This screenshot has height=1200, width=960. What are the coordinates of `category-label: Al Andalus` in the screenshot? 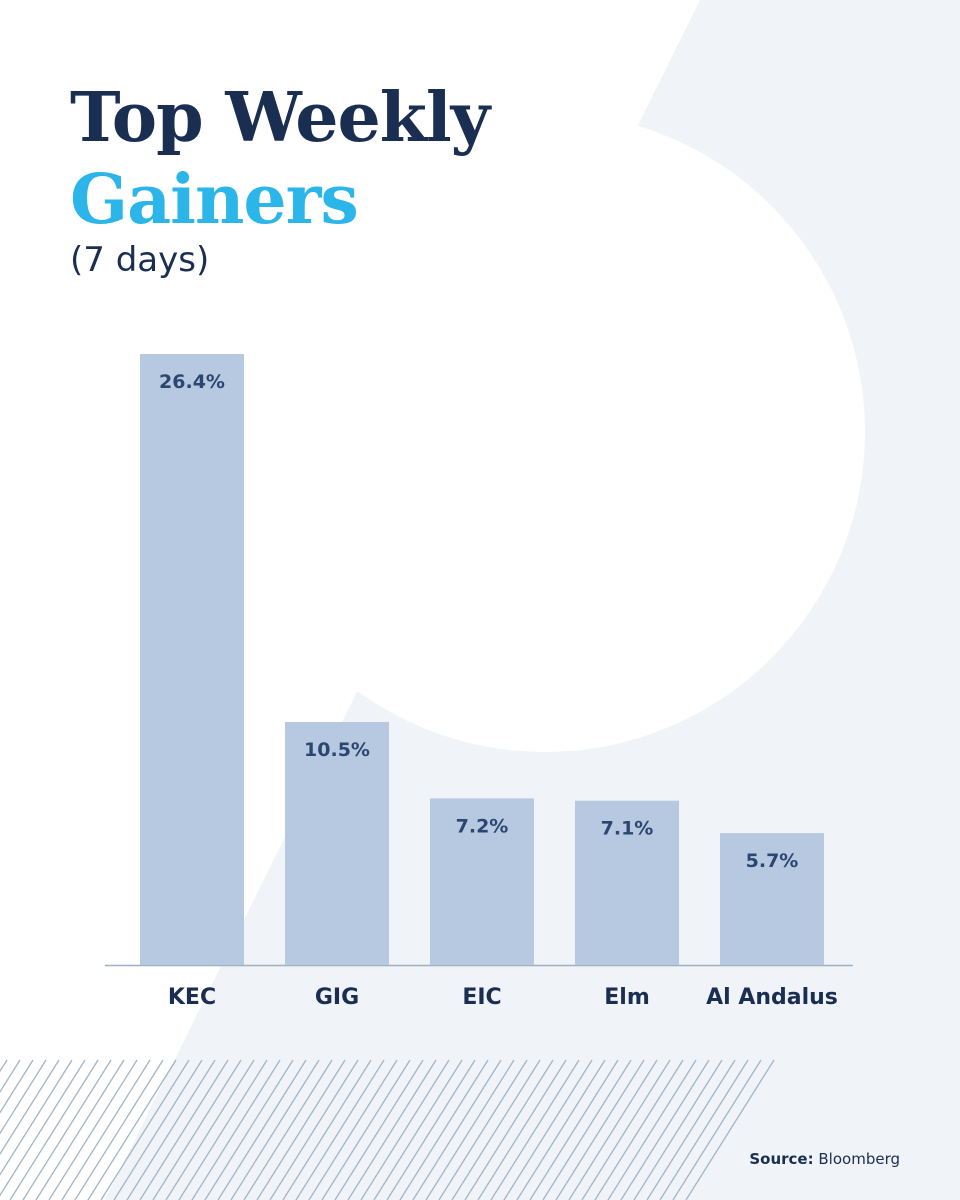 It's located at (772, 997).